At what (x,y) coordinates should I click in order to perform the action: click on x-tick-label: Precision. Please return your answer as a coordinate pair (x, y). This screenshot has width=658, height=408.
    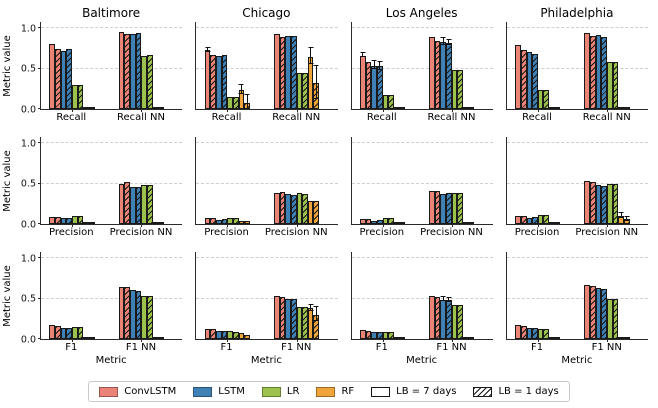
    Looking at the image, I should click on (71, 232).